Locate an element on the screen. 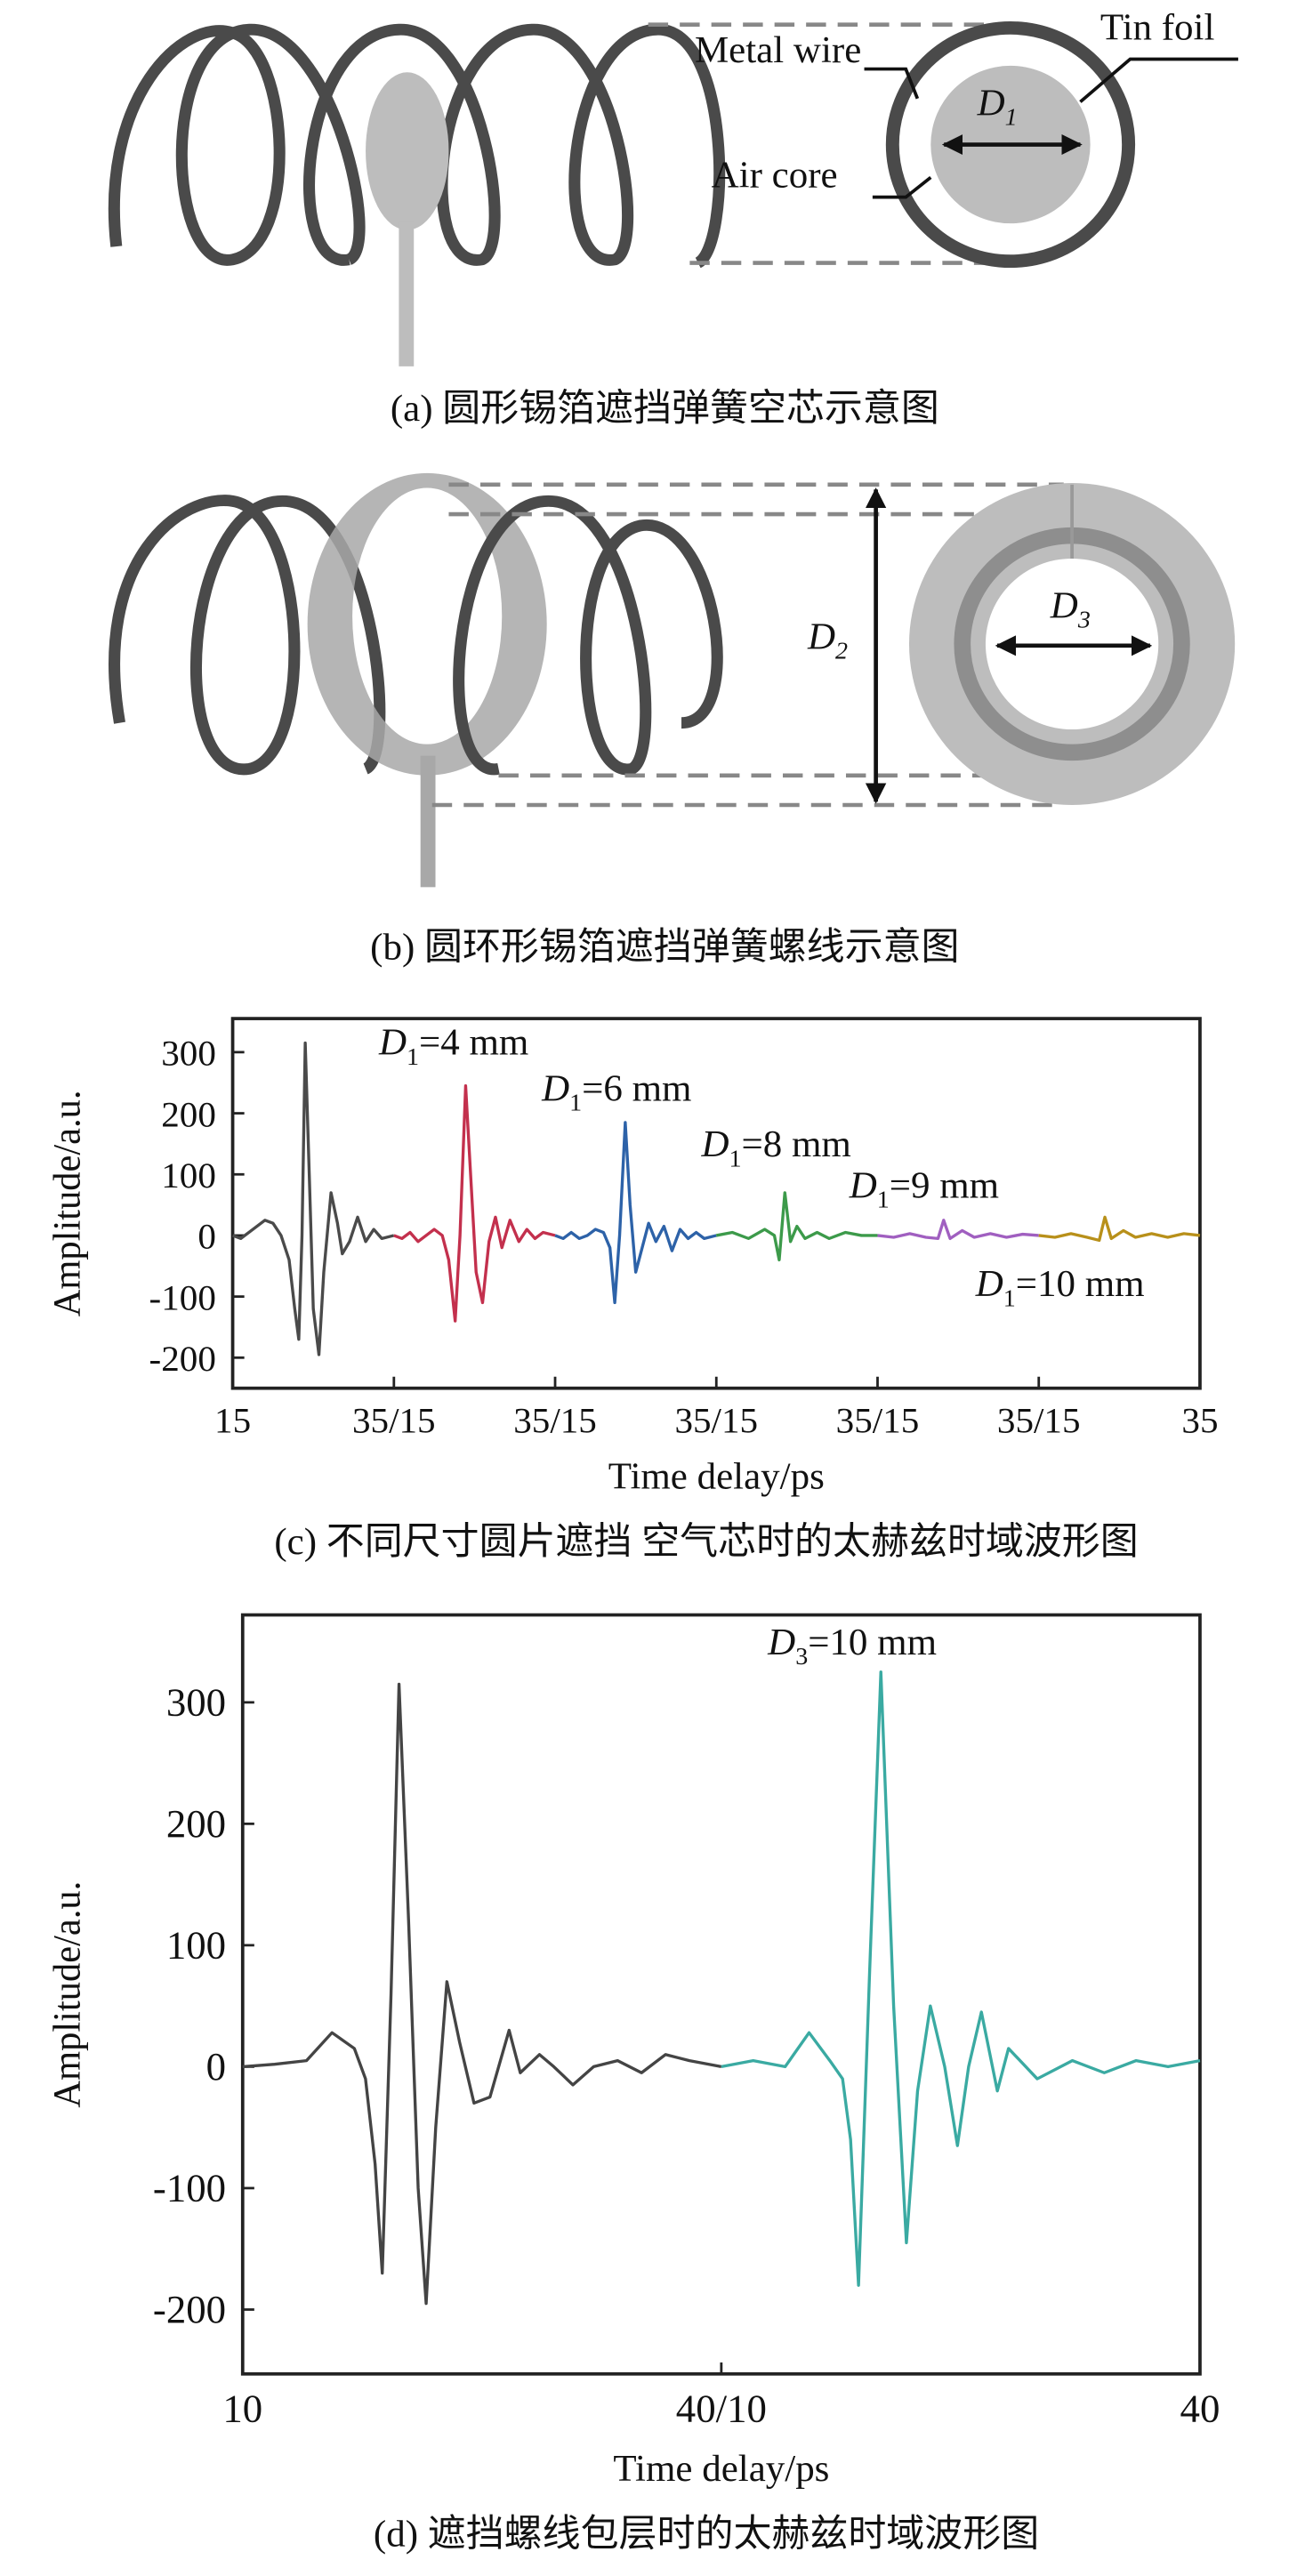 Image resolution: width=1313 pixels, height=2576 pixels. x-tick-label: 40 is located at coordinates (1200, 2409).